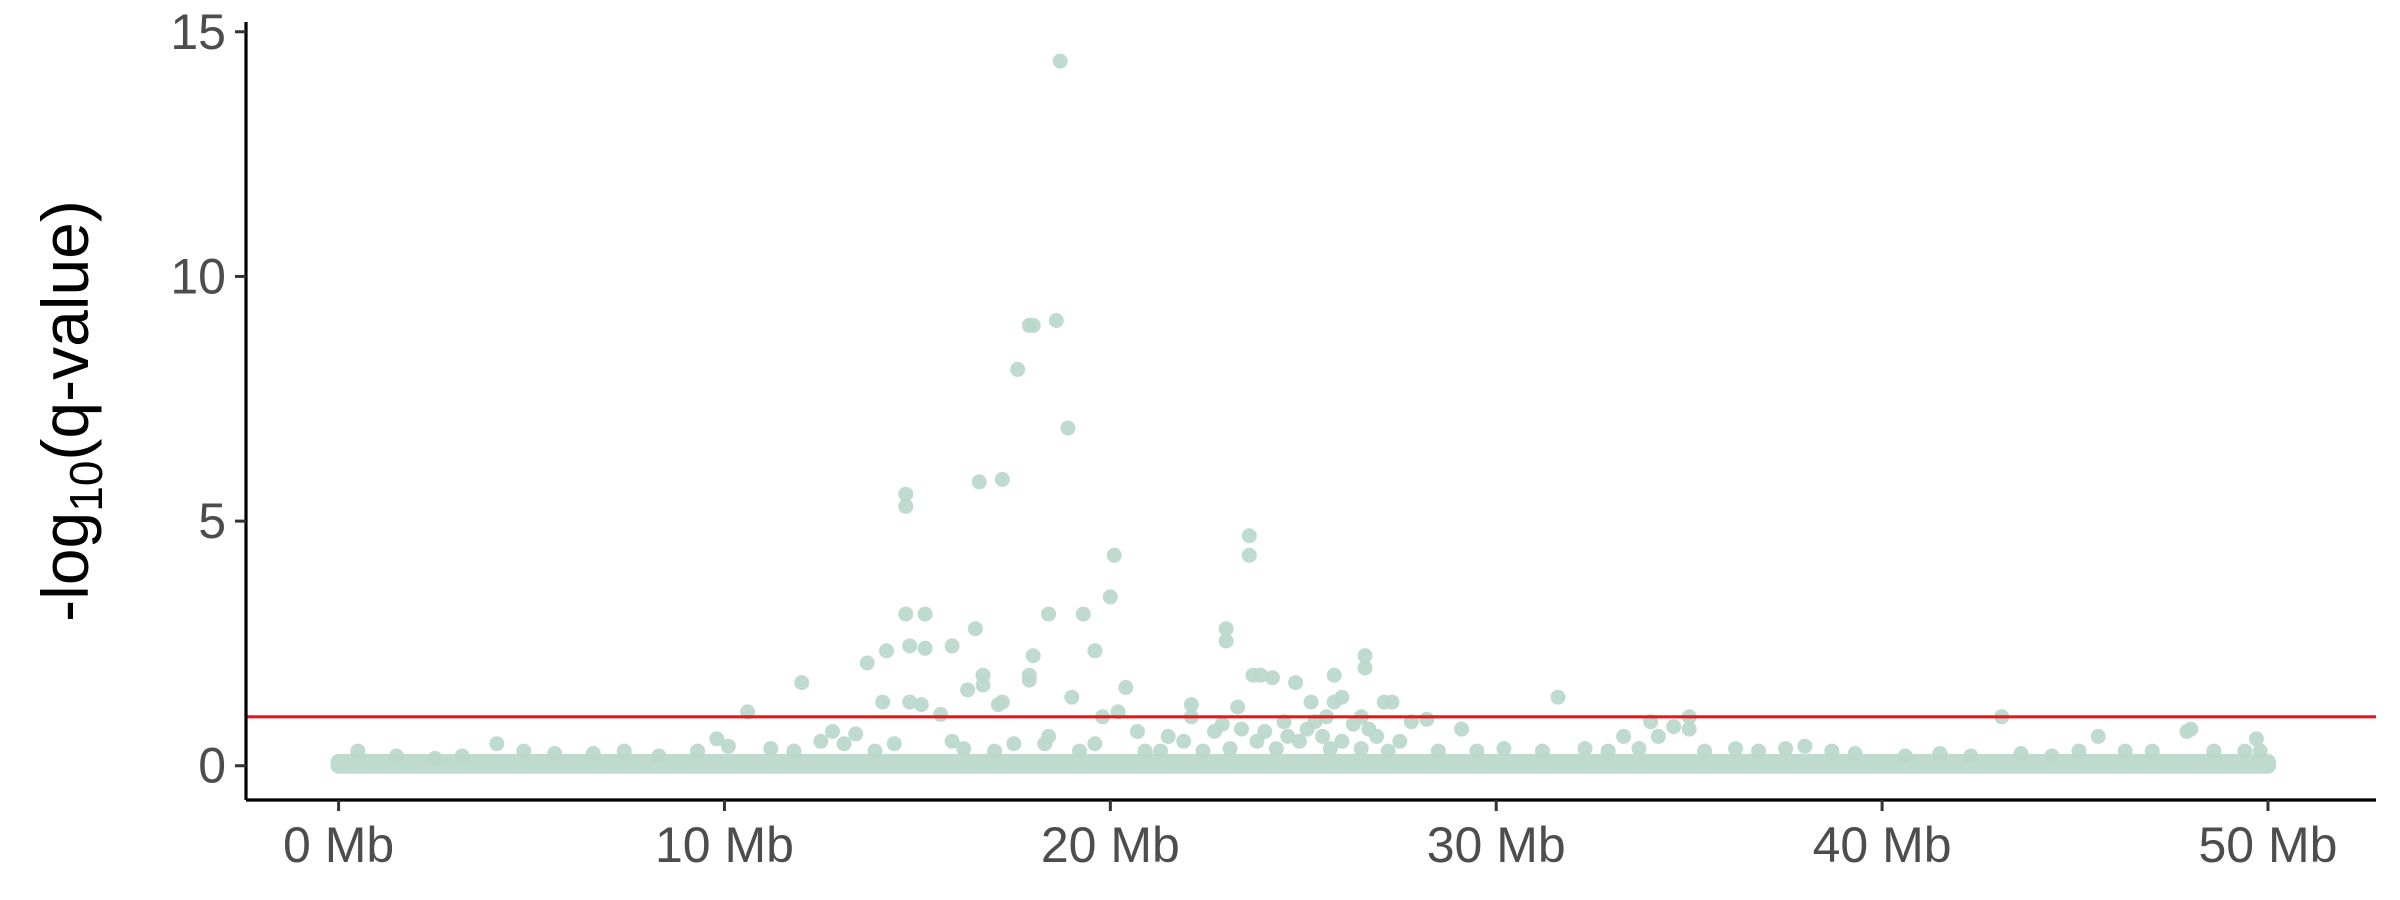  I want to click on y-axis-title-subscript: 10, so click(86, 486).